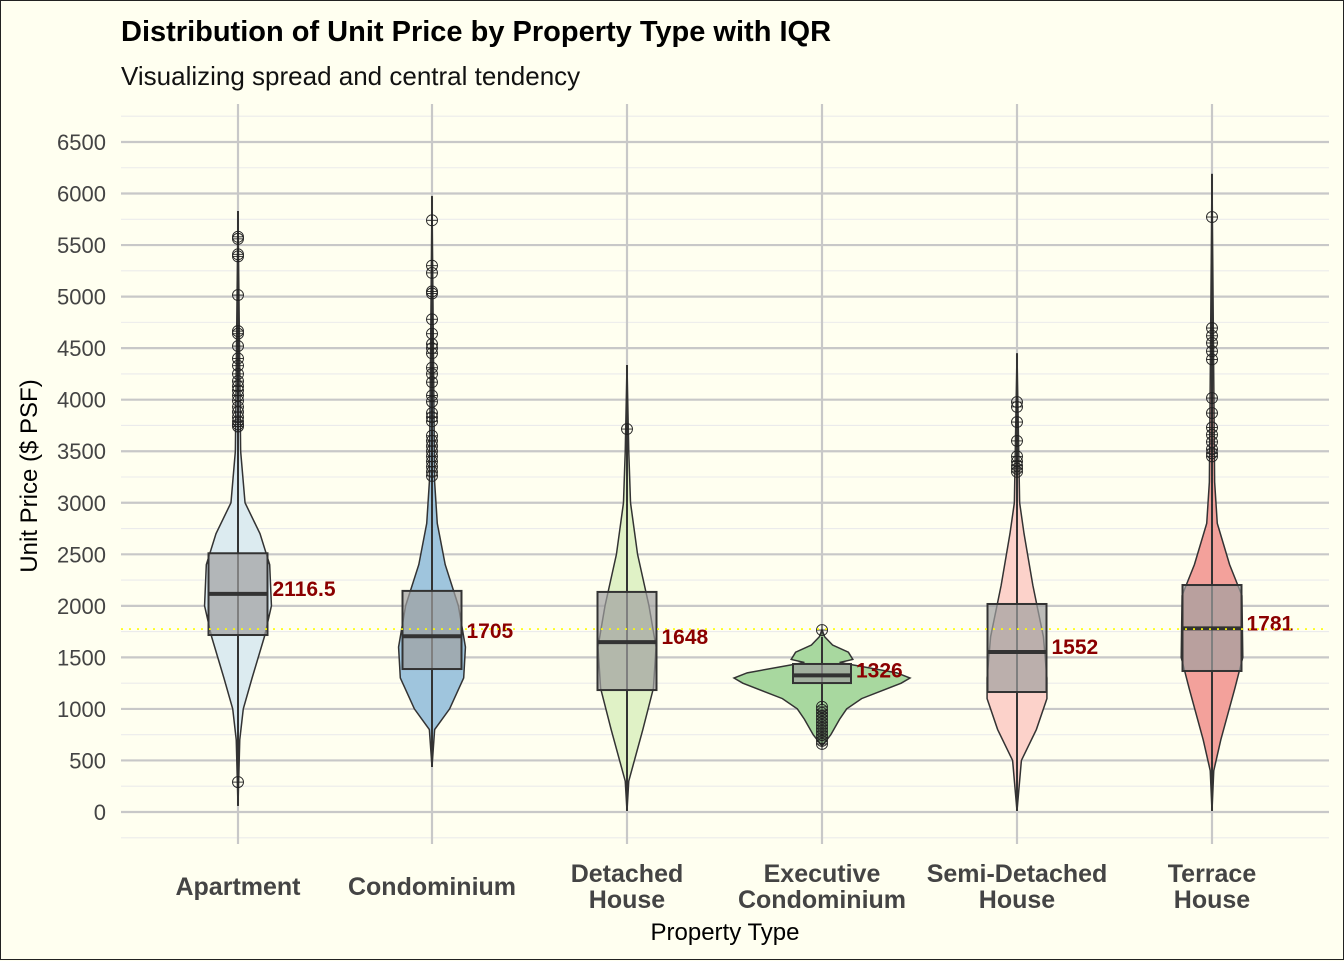 The height and width of the screenshot is (961, 1344). Describe the element at coordinates (725, 932) in the screenshot. I see `x-axis-title: Property Type` at that location.